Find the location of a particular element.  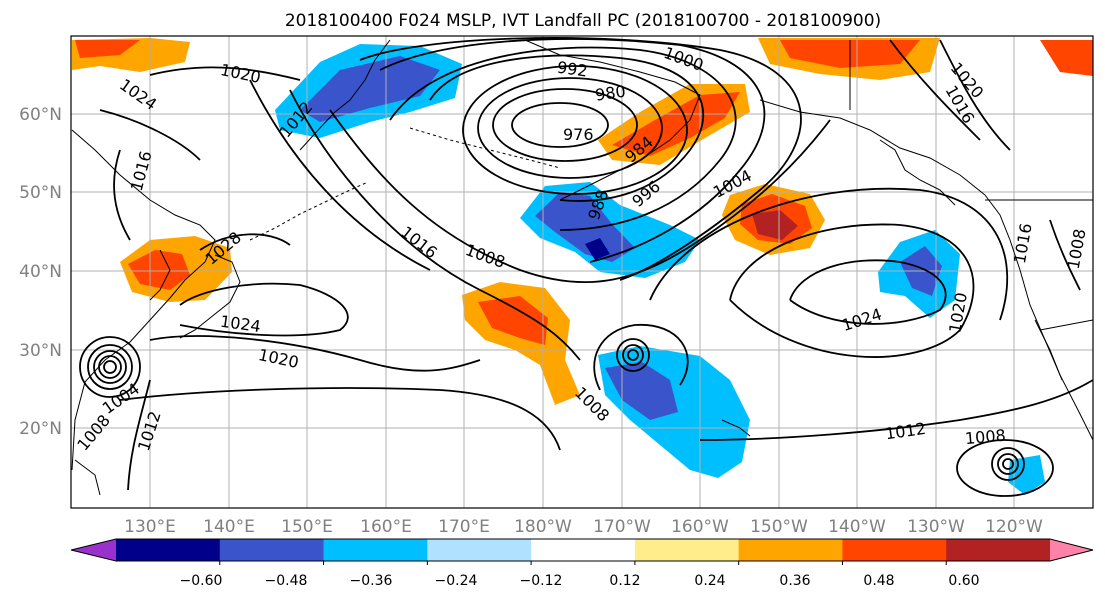

isobar-1020-west is located at coordinates (315, 353).